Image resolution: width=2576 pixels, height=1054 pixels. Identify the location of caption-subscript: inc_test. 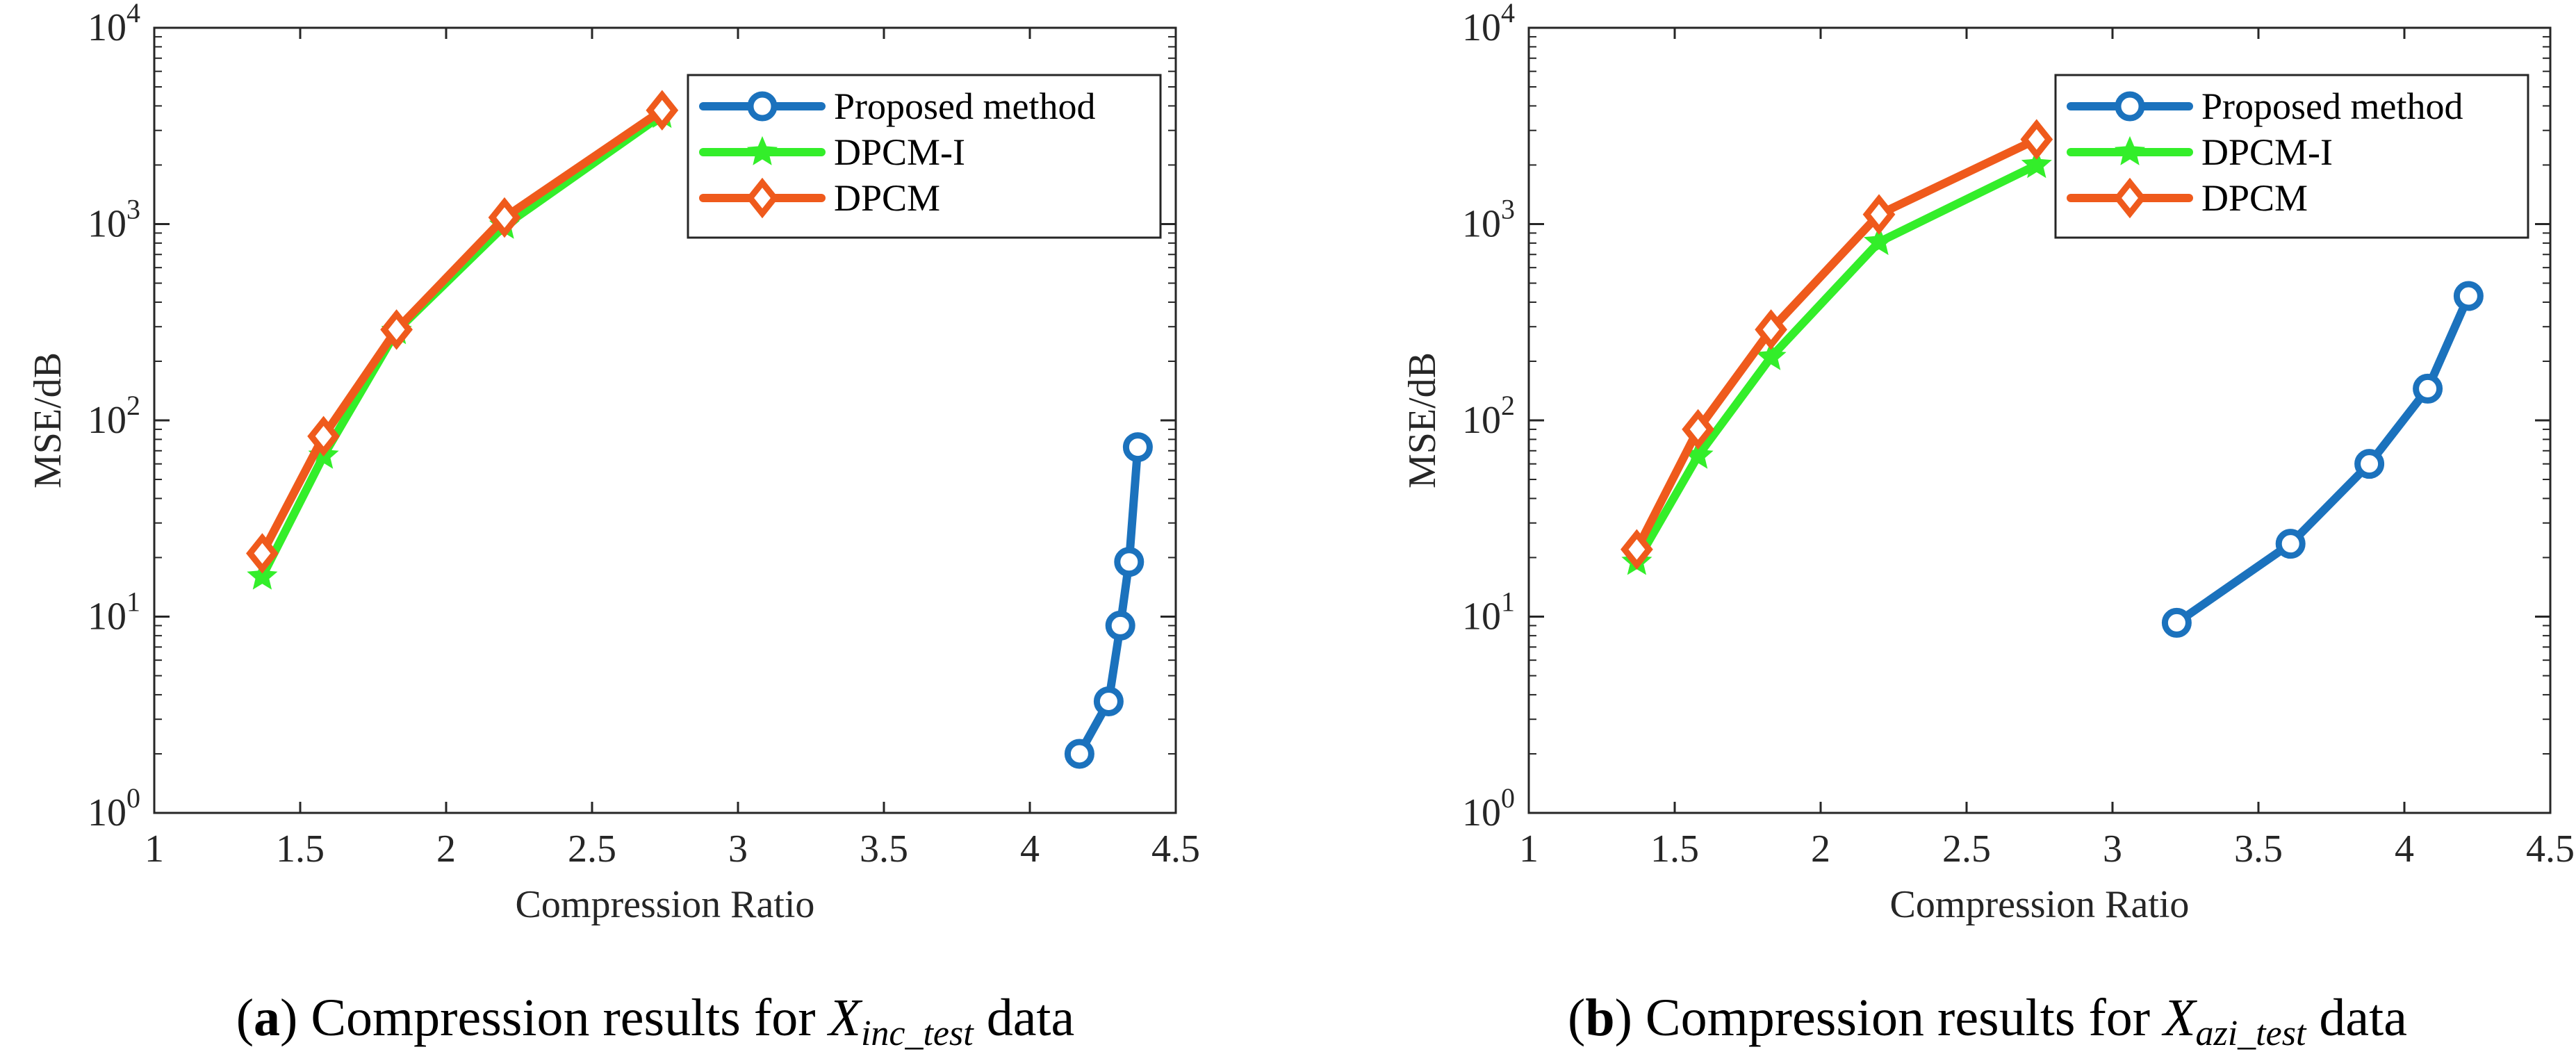
(917, 1033).